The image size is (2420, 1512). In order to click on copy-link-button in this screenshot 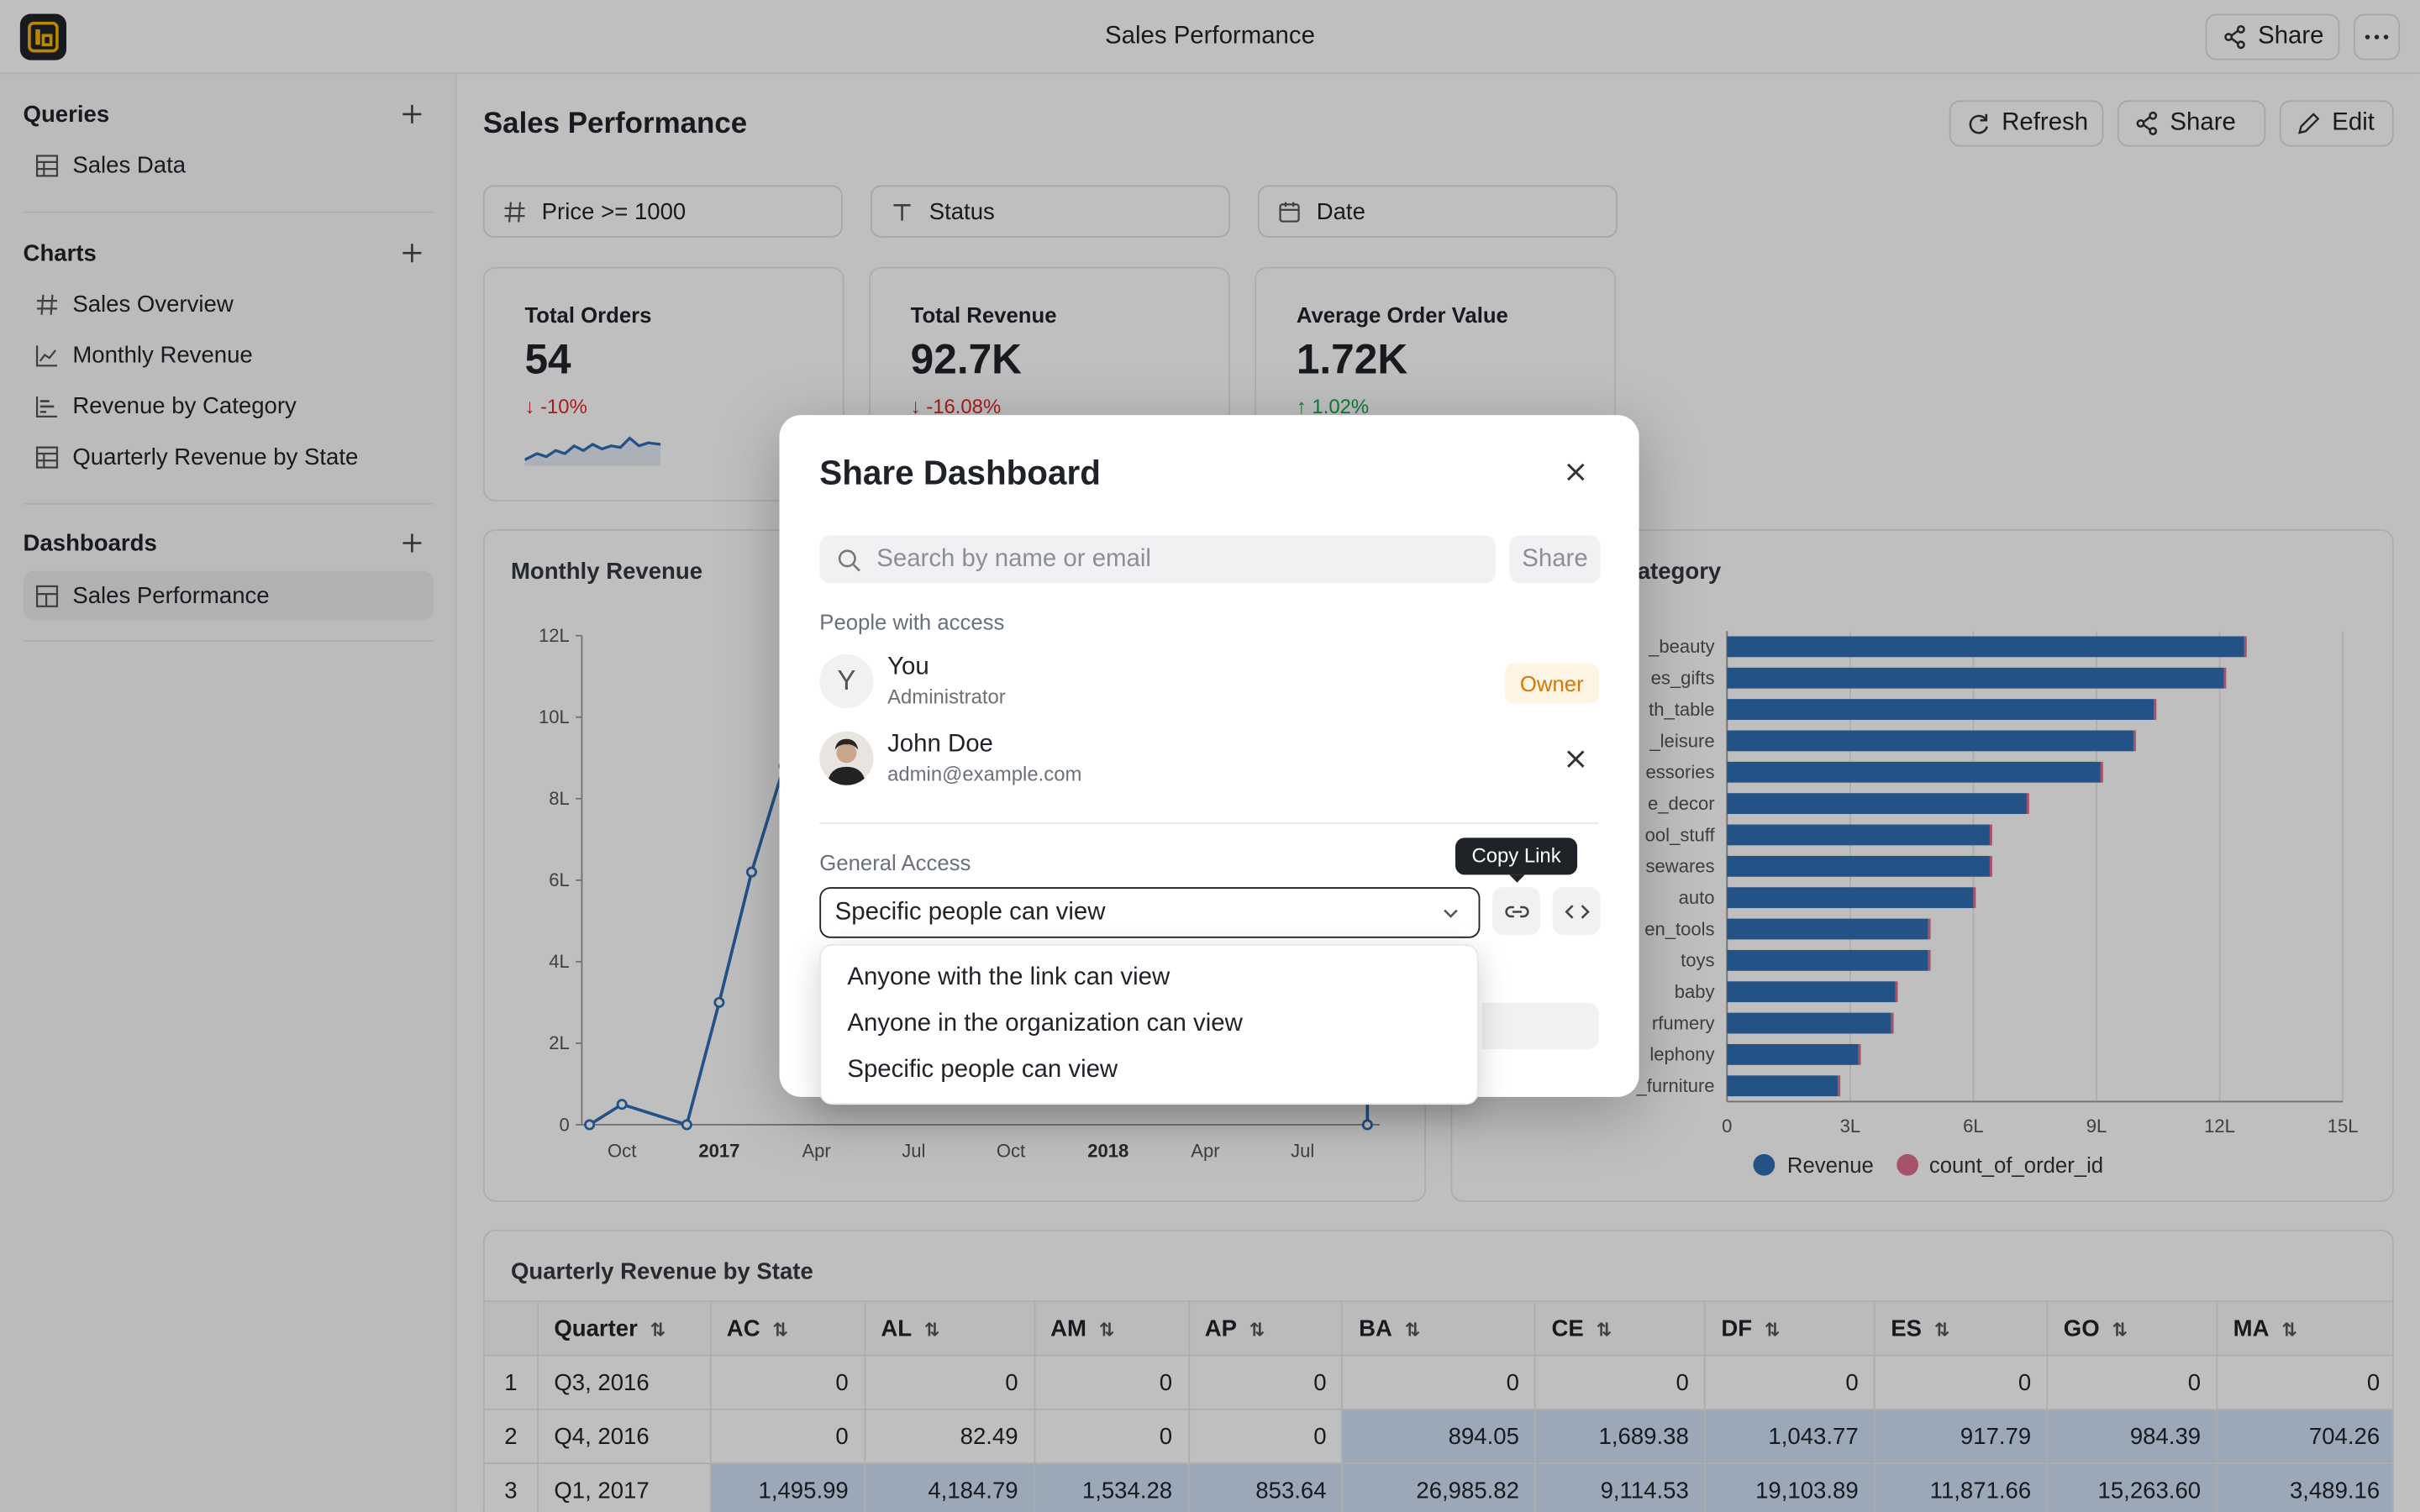, I will do `click(1516, 911)`.